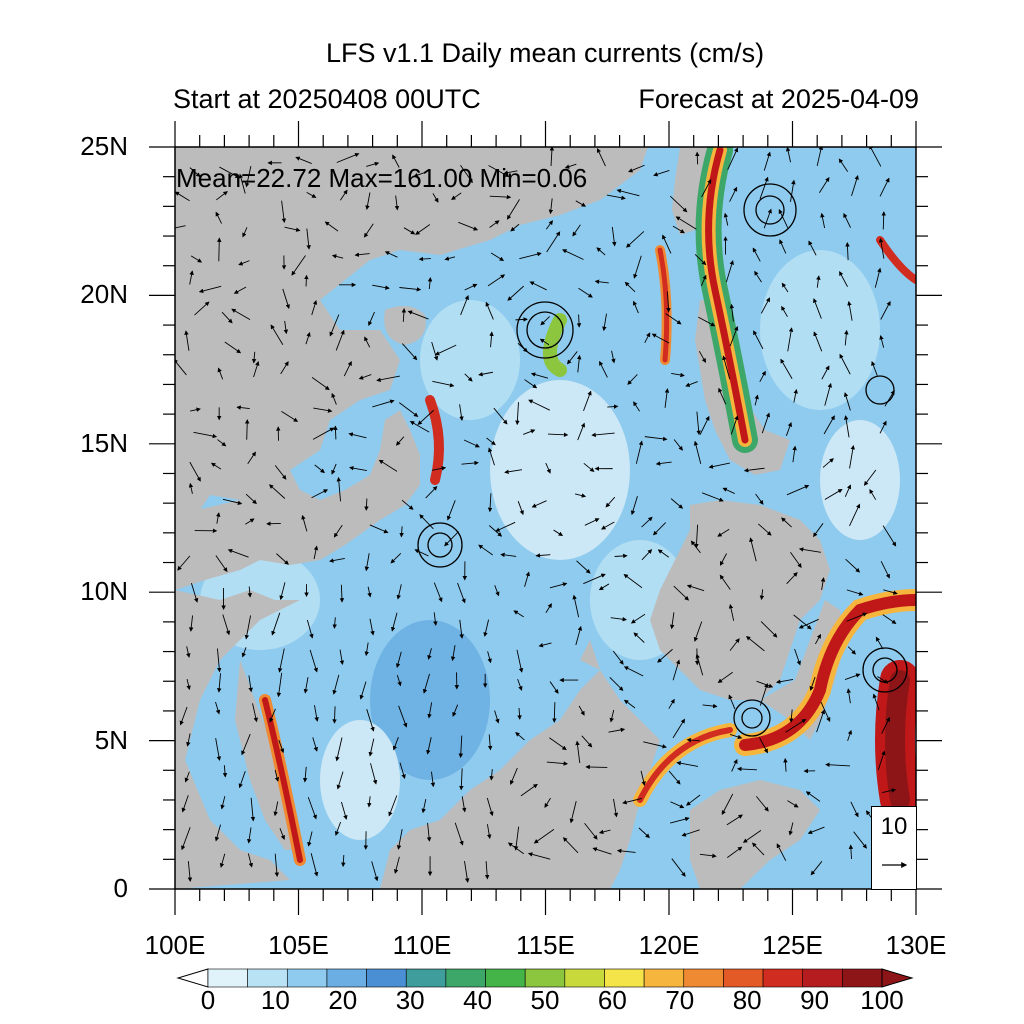 The image size is (1024, 1024). I want to click on lon-label: 105E, so click(298, 945).